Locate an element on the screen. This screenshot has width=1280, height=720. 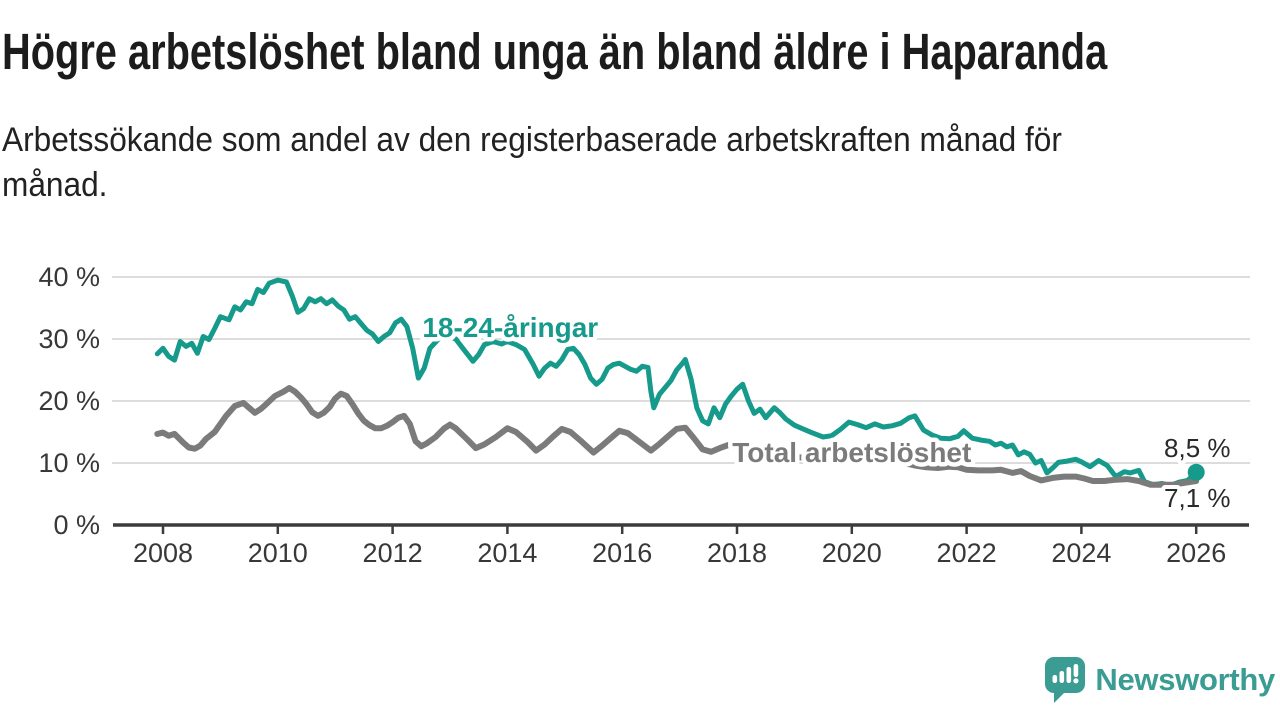
brand-name: Newsworthy is located at coordinates (1185, 679).